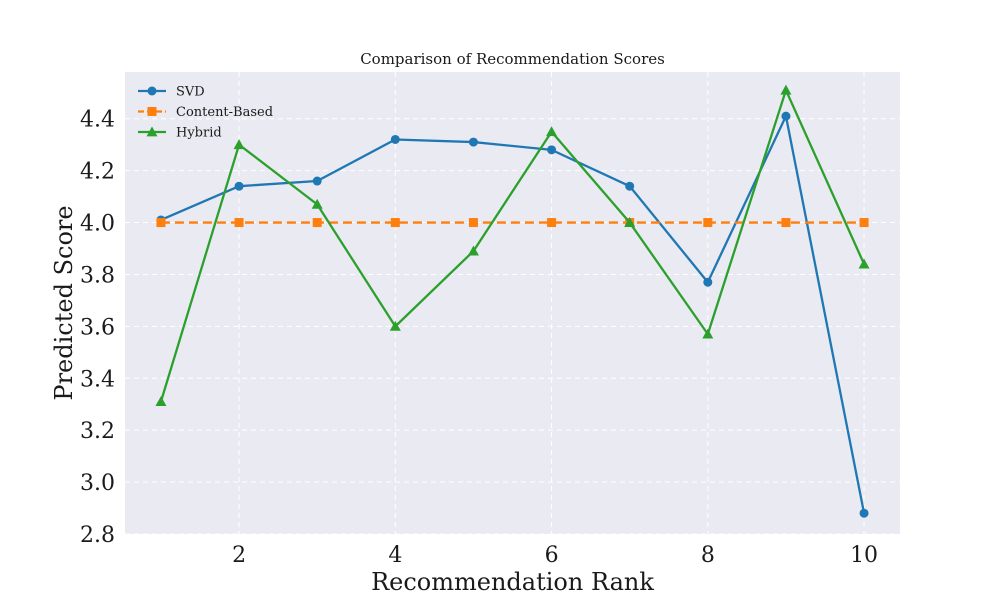  Describe the element at coordinates (97, 275) in the screenshot. I see `y-tick-label: 3.8` at that location.